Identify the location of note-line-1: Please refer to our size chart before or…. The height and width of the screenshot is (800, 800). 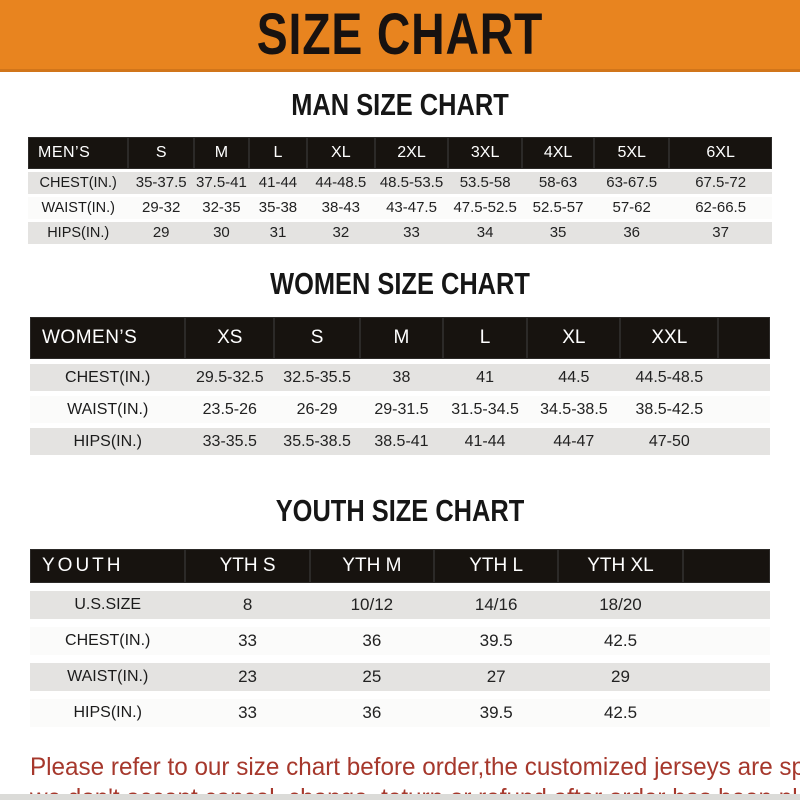
(415, 766).